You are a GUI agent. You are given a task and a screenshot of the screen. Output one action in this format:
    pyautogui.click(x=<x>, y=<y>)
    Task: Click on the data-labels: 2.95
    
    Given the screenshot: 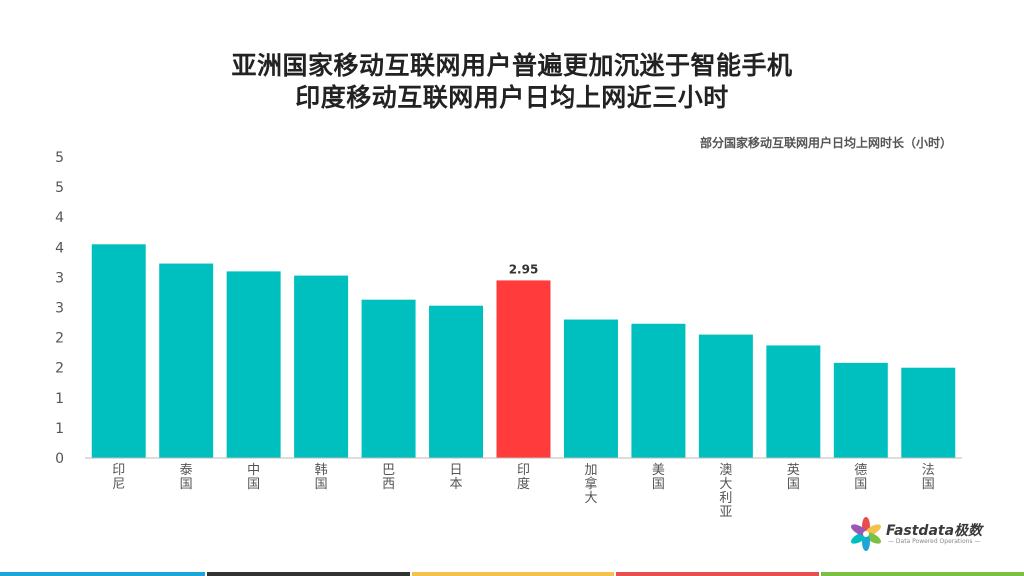 What is the action you would take?
    pyautogui.click(x=524, y=269)
    